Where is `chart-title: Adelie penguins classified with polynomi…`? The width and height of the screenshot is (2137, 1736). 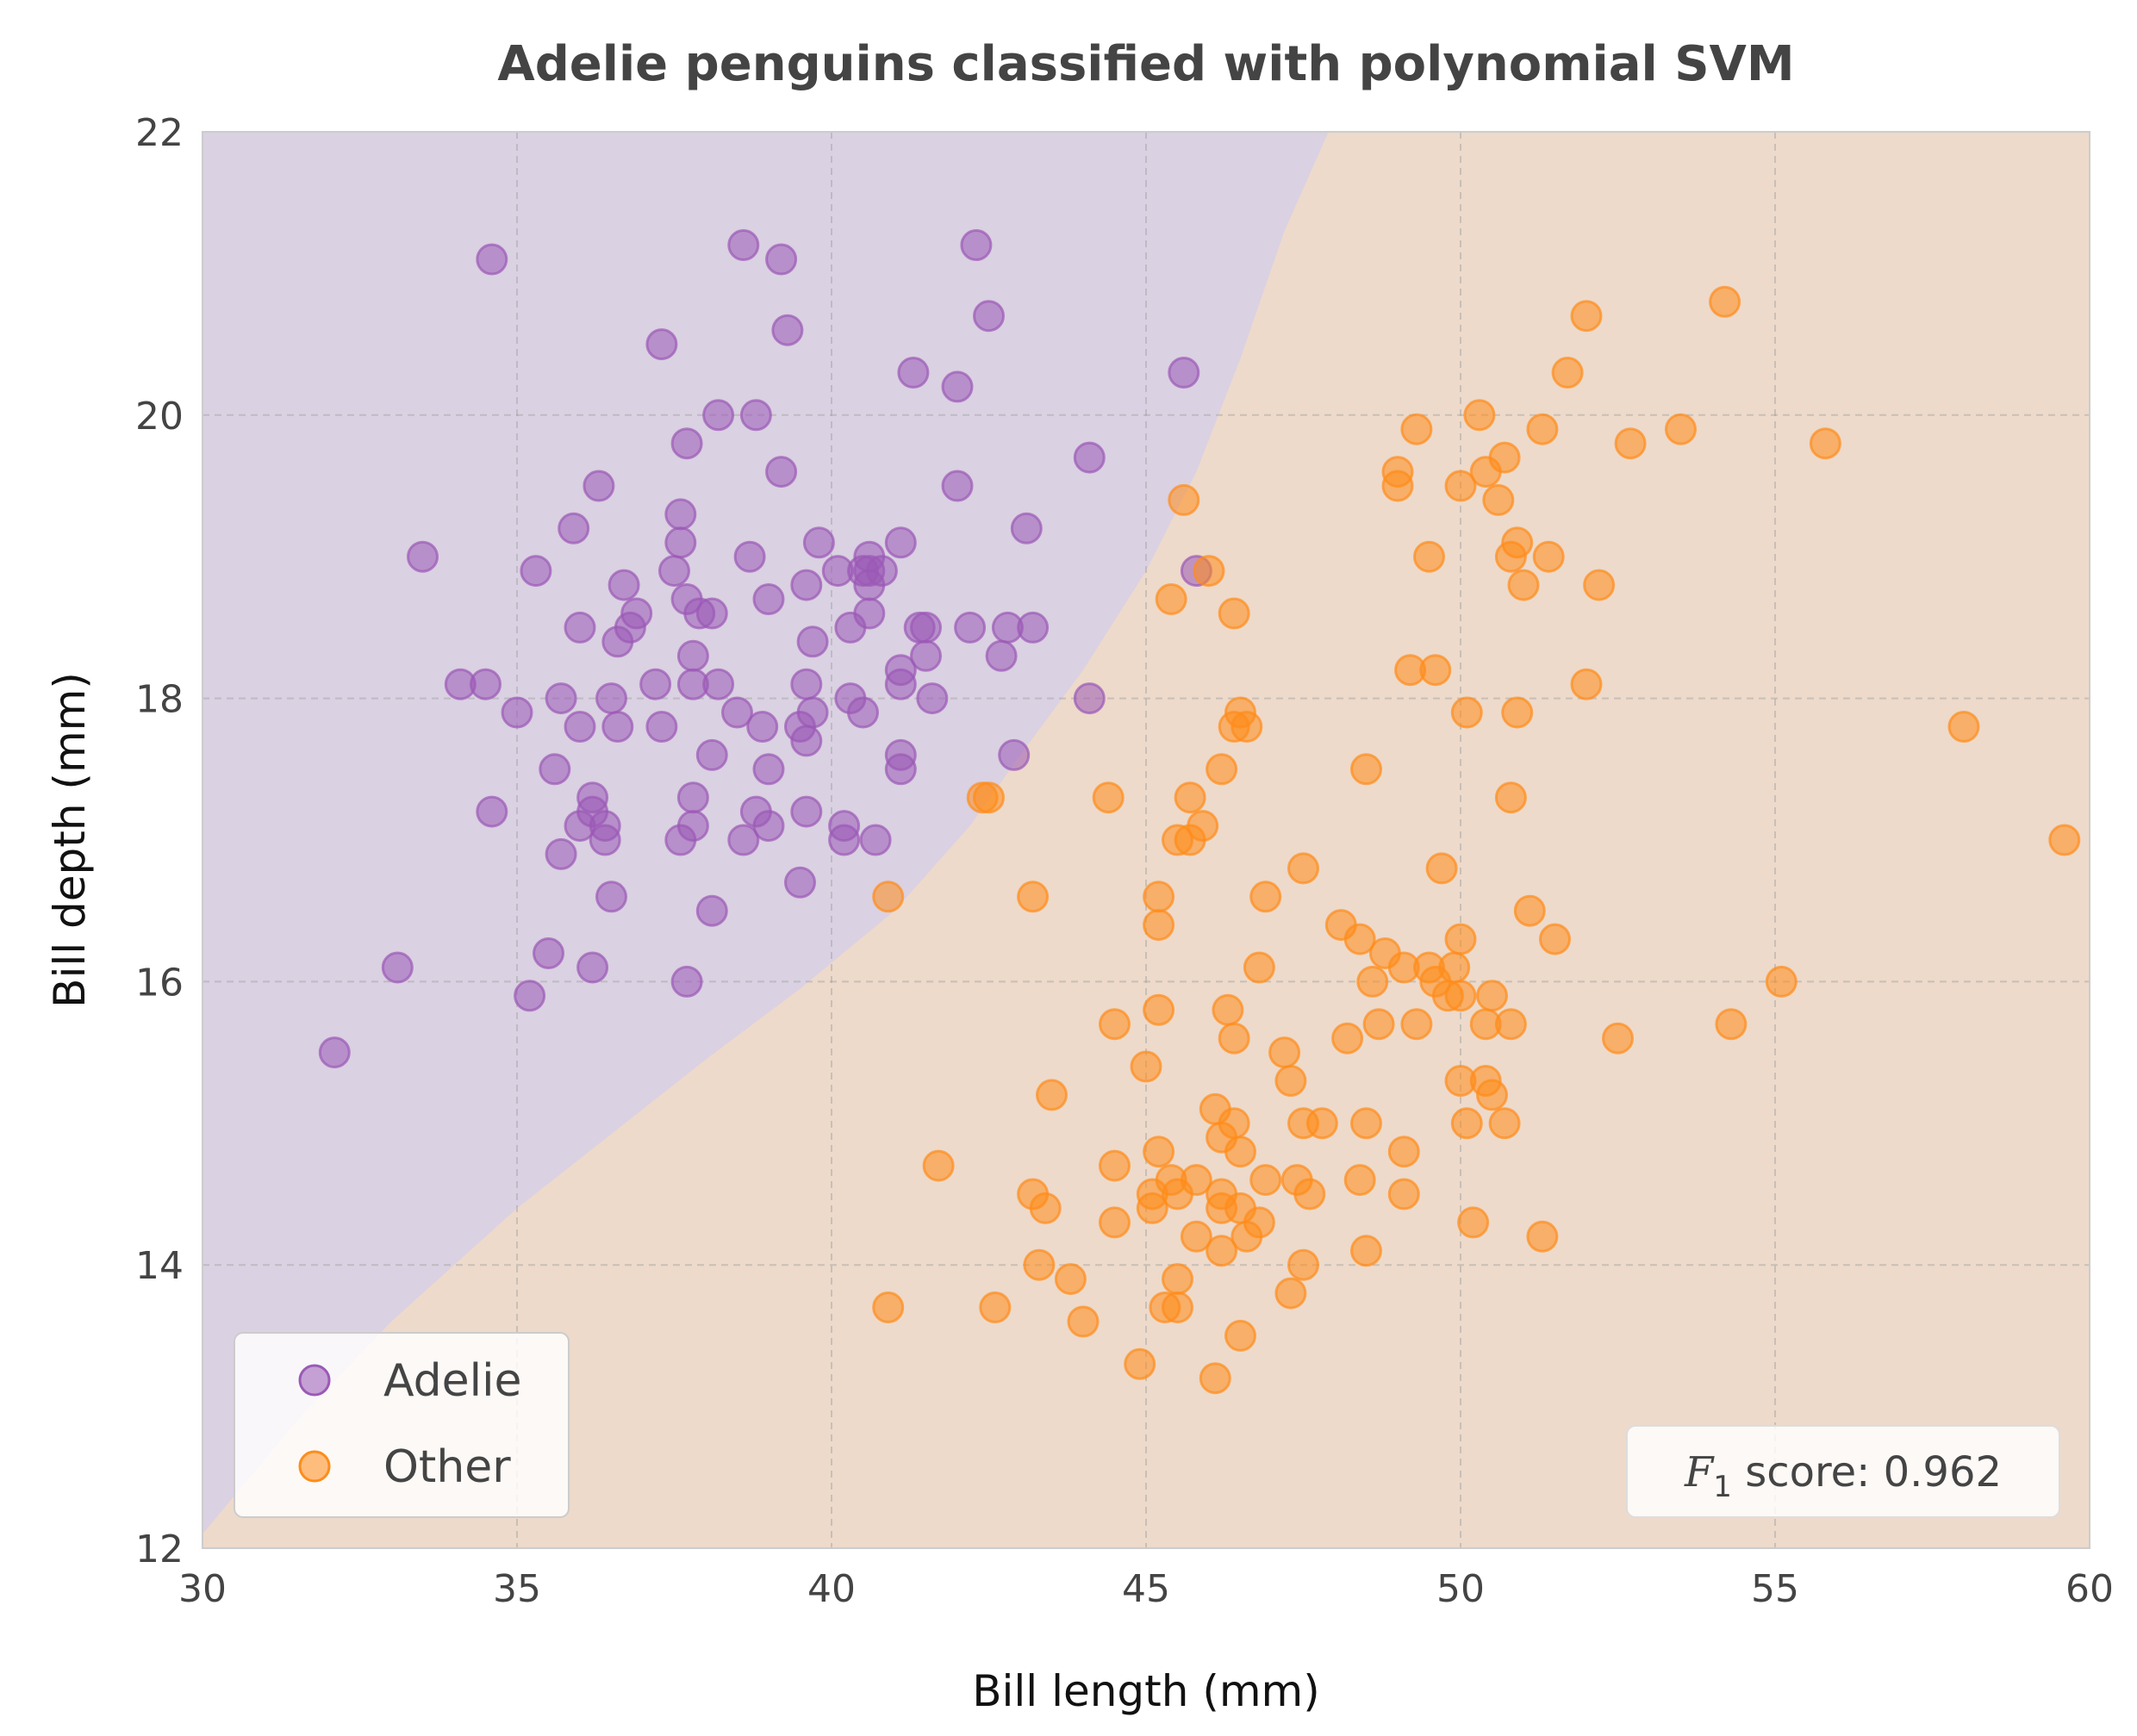 chart-title: Adelie penguins classified with polynomi… is located at coordinates (1145, 64).